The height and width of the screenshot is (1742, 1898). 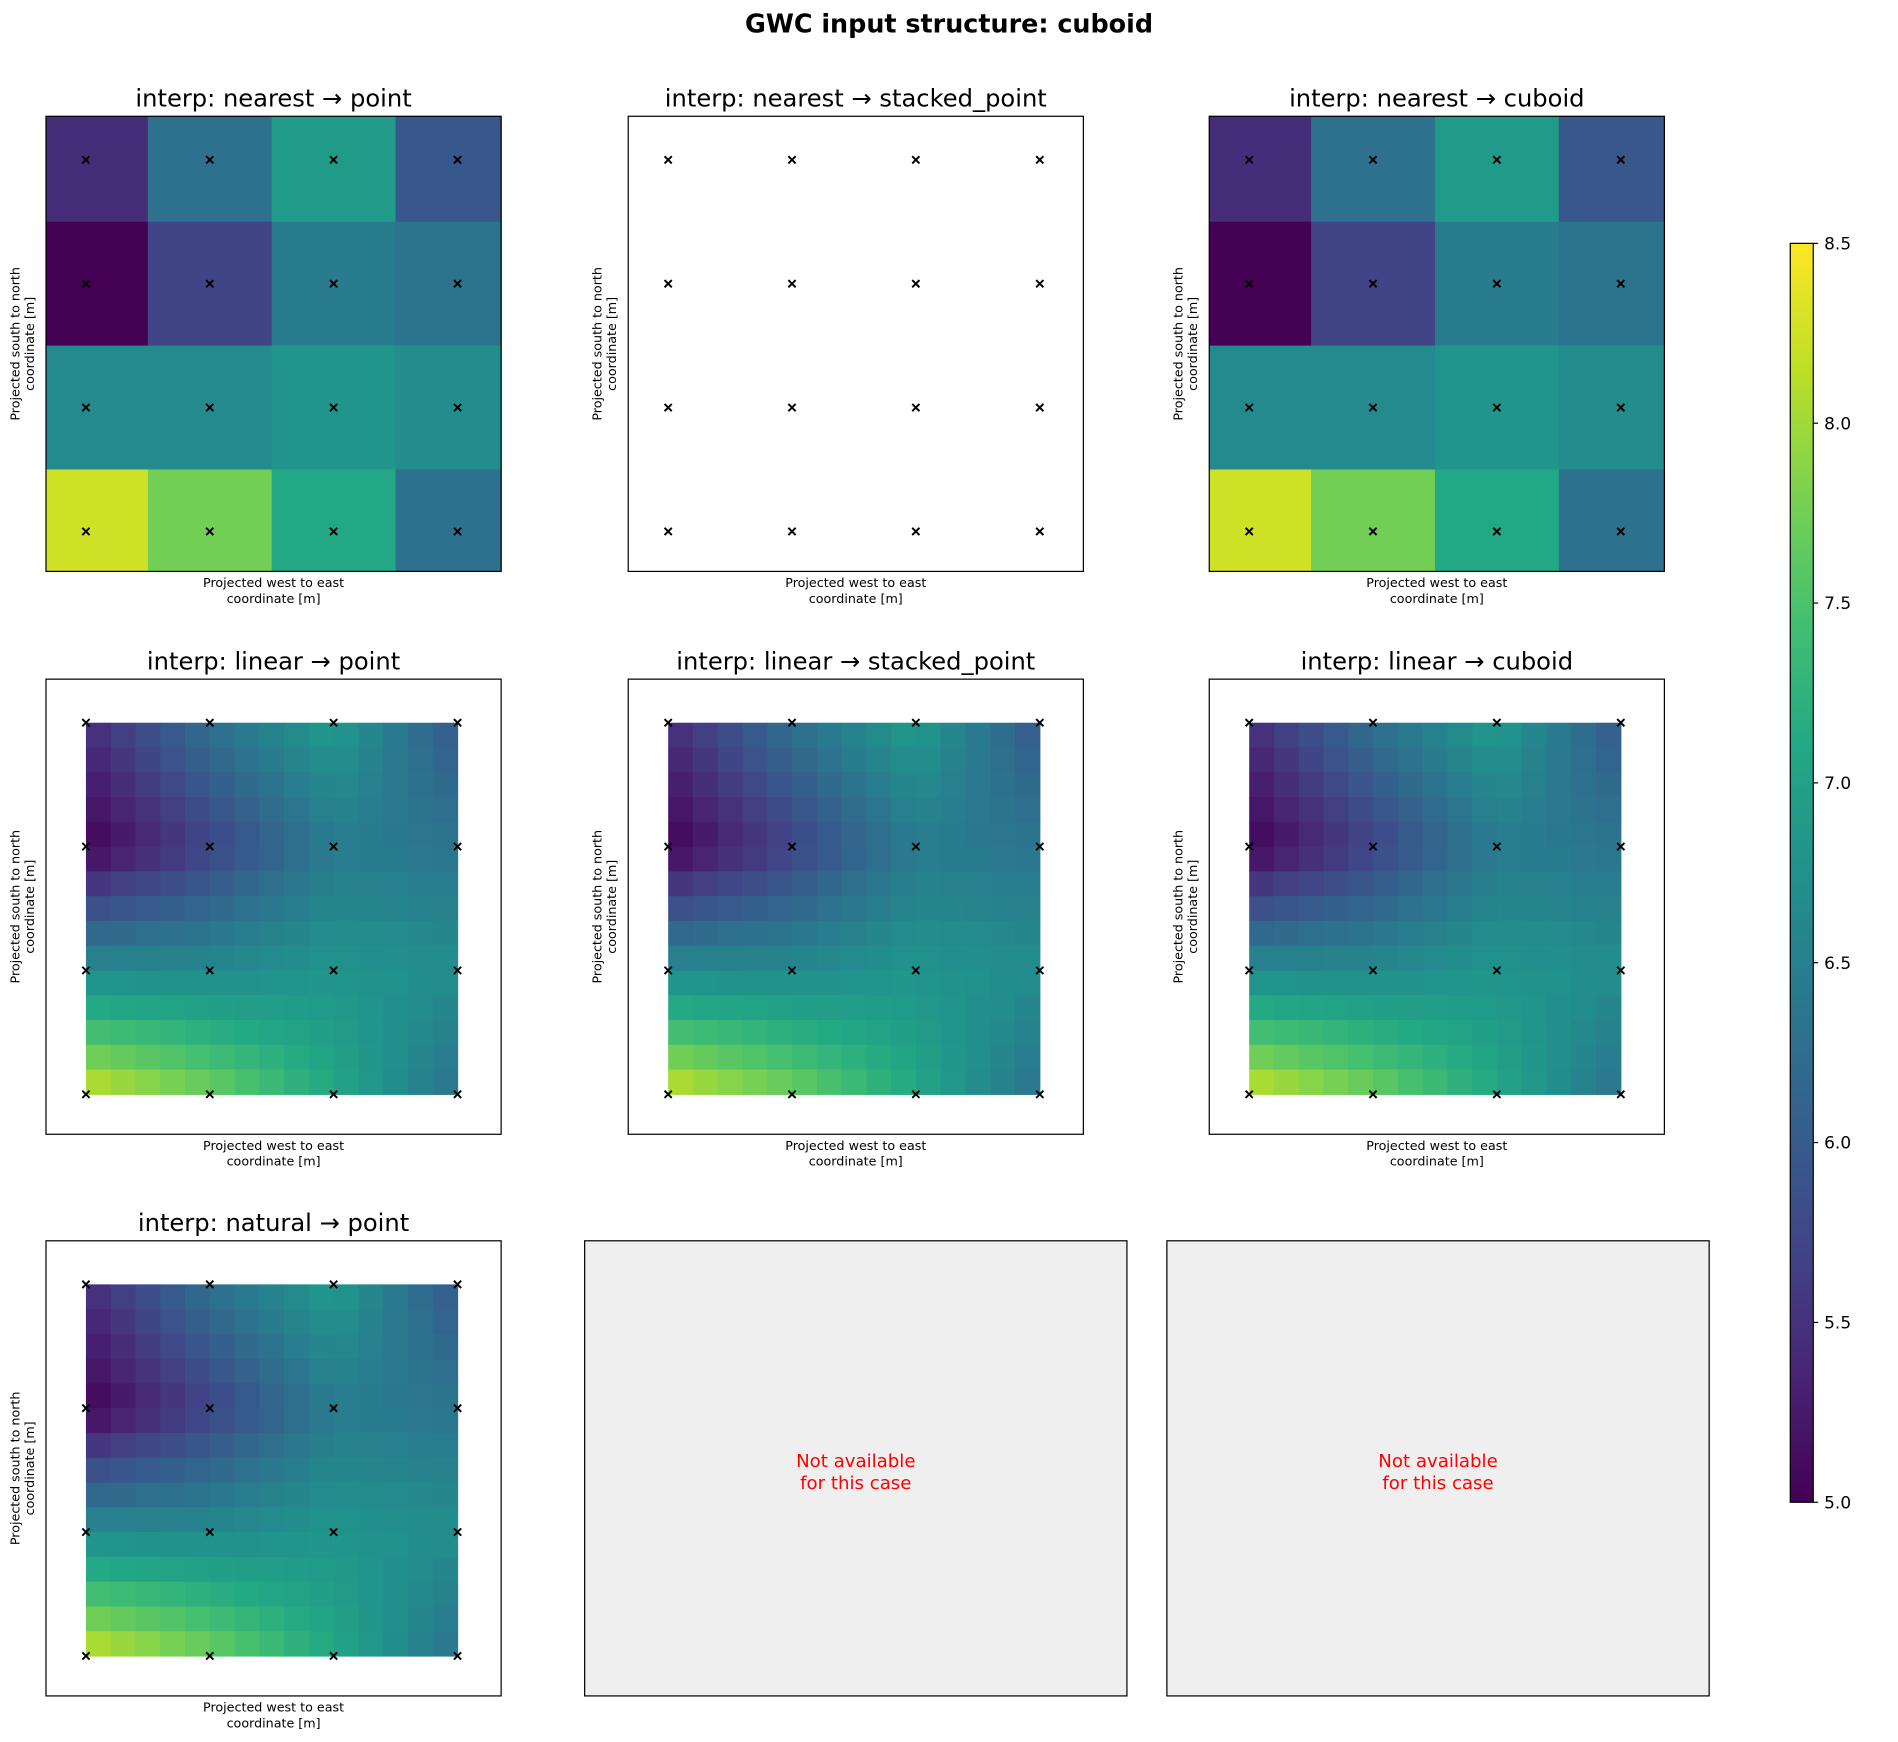 What do you see at coordinates (1801, 872) in the screenshot?
I see `colorbar-gradient` at bounding box center [1801, 872].